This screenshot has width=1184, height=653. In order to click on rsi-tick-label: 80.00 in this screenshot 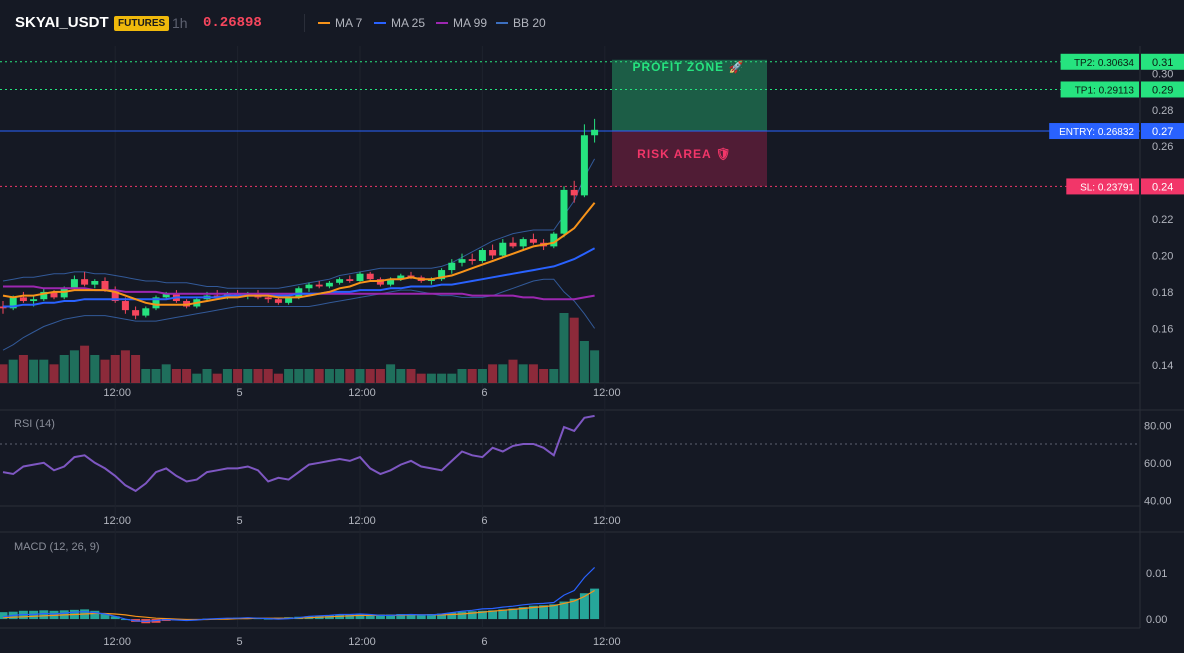, I will do `click(1158, 426)`.